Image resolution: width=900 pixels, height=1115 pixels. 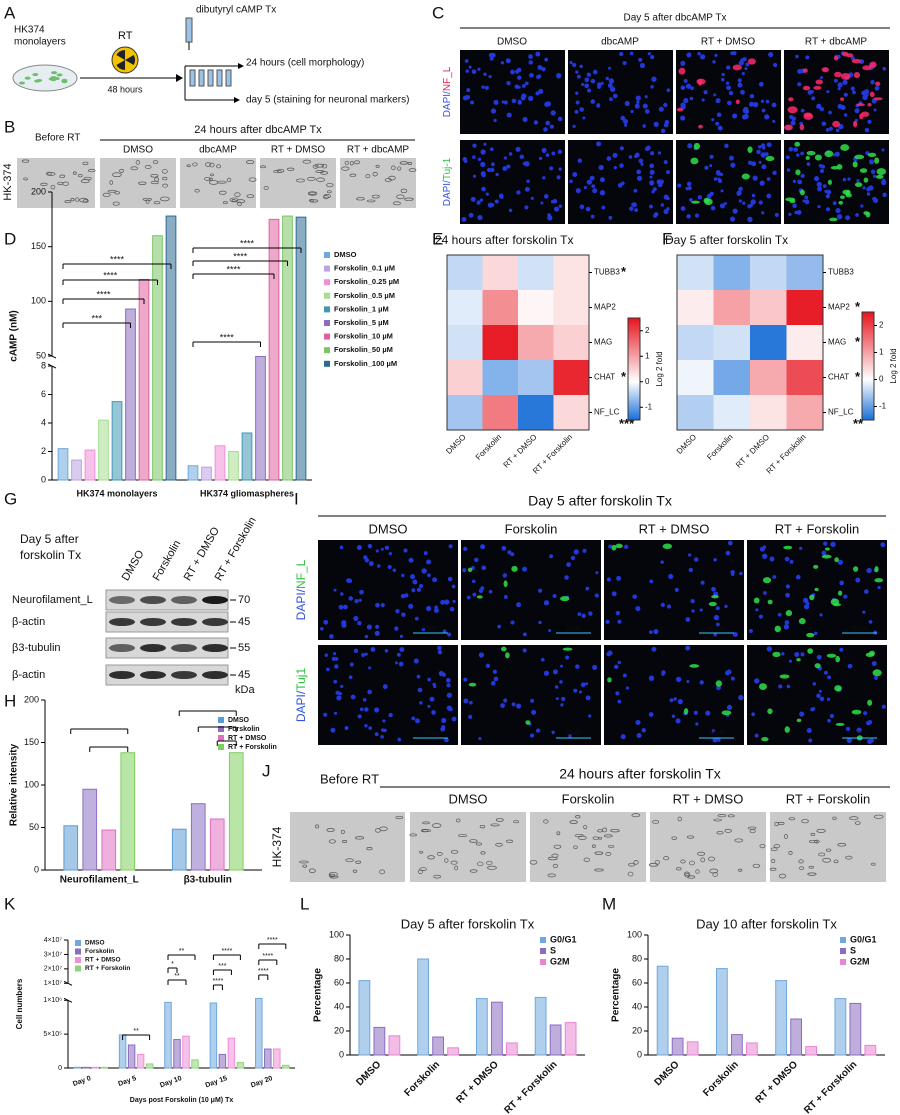 What do you see at coordinates (327, 295) in the screenshot?
I see `legend-swatch` at bounding box center [327, 295].